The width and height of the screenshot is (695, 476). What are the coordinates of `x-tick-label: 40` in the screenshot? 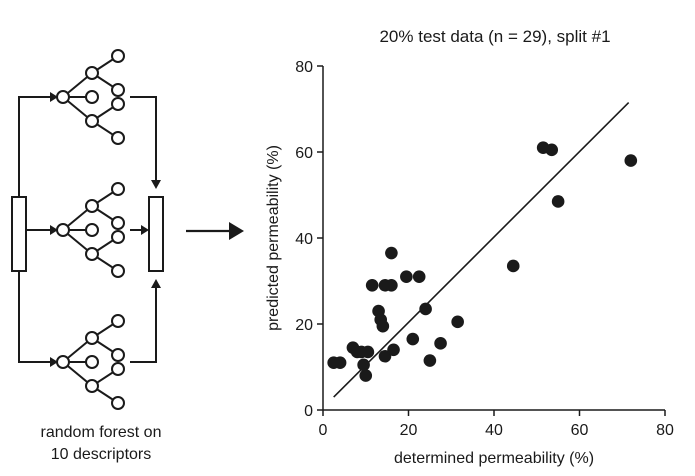 It's located at (494, 430).